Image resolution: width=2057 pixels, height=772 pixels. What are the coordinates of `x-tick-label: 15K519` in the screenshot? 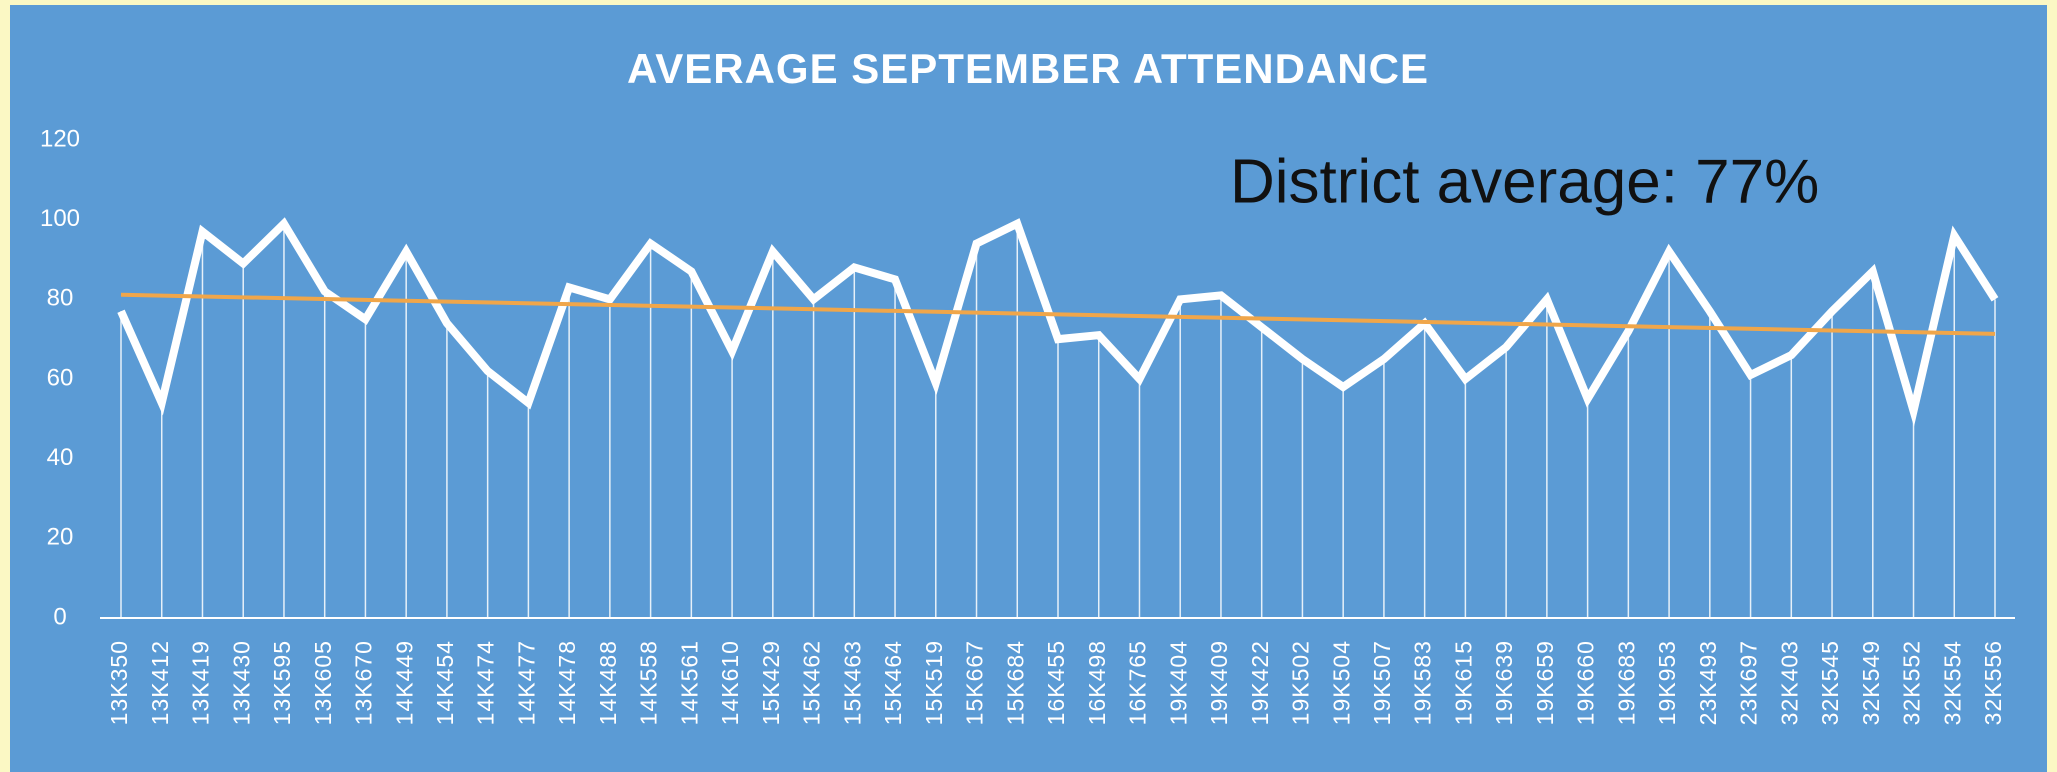 It's located at (934, 682).